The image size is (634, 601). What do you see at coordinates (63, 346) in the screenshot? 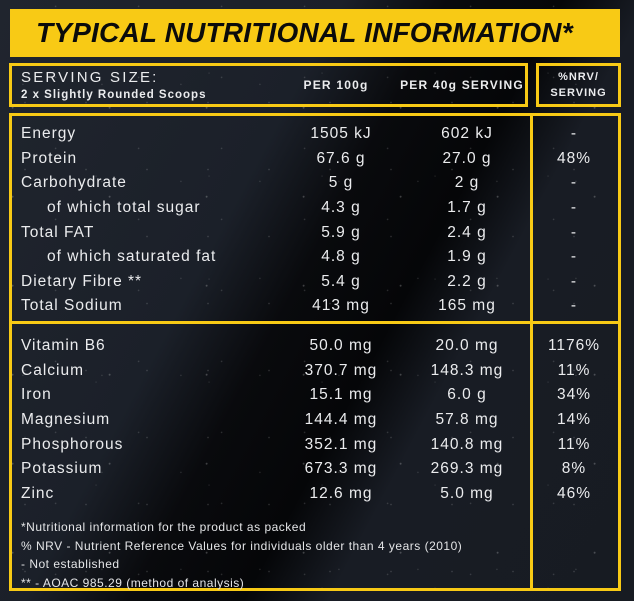
I see `nutrient-label: Vitamin B6` at bounding box center [63, 346].